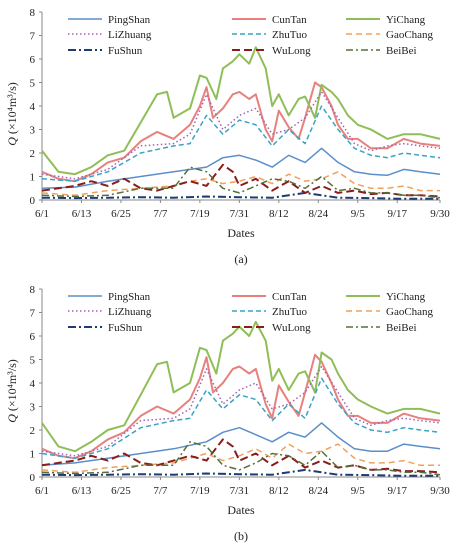 The image size is (460, 552). I want to click on panel-label: (b), so click(241, 536).